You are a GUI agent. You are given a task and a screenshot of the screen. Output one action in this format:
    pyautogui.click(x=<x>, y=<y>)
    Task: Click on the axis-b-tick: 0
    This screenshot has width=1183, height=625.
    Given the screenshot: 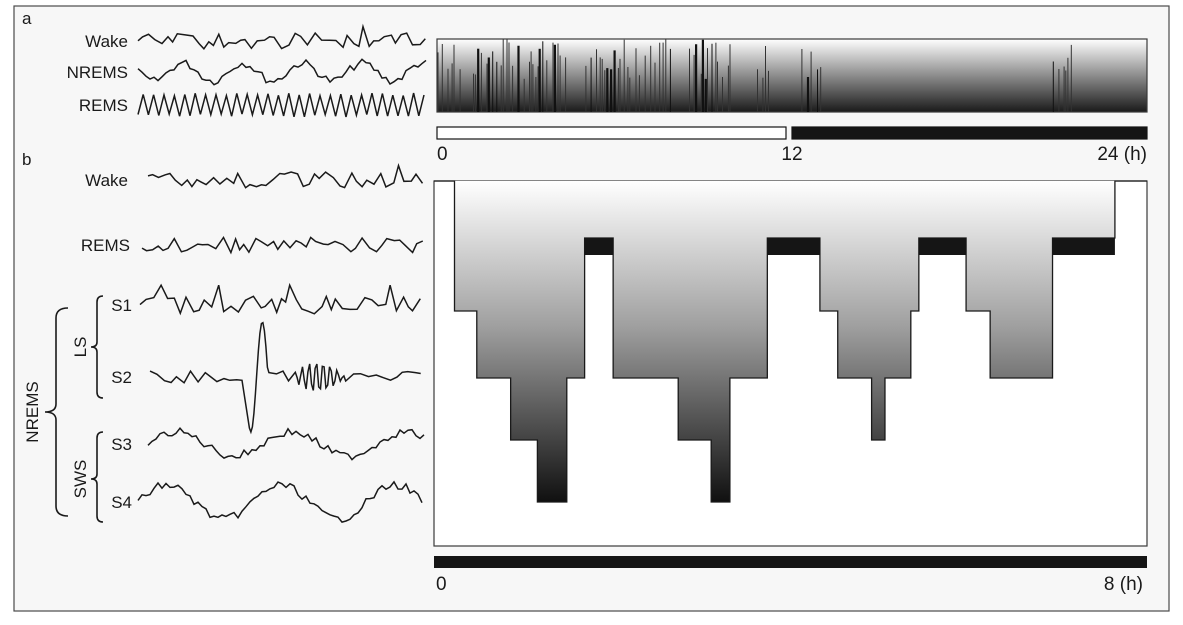 What is the action you would take?
    pyautogui.click(x=441, y=584)
    